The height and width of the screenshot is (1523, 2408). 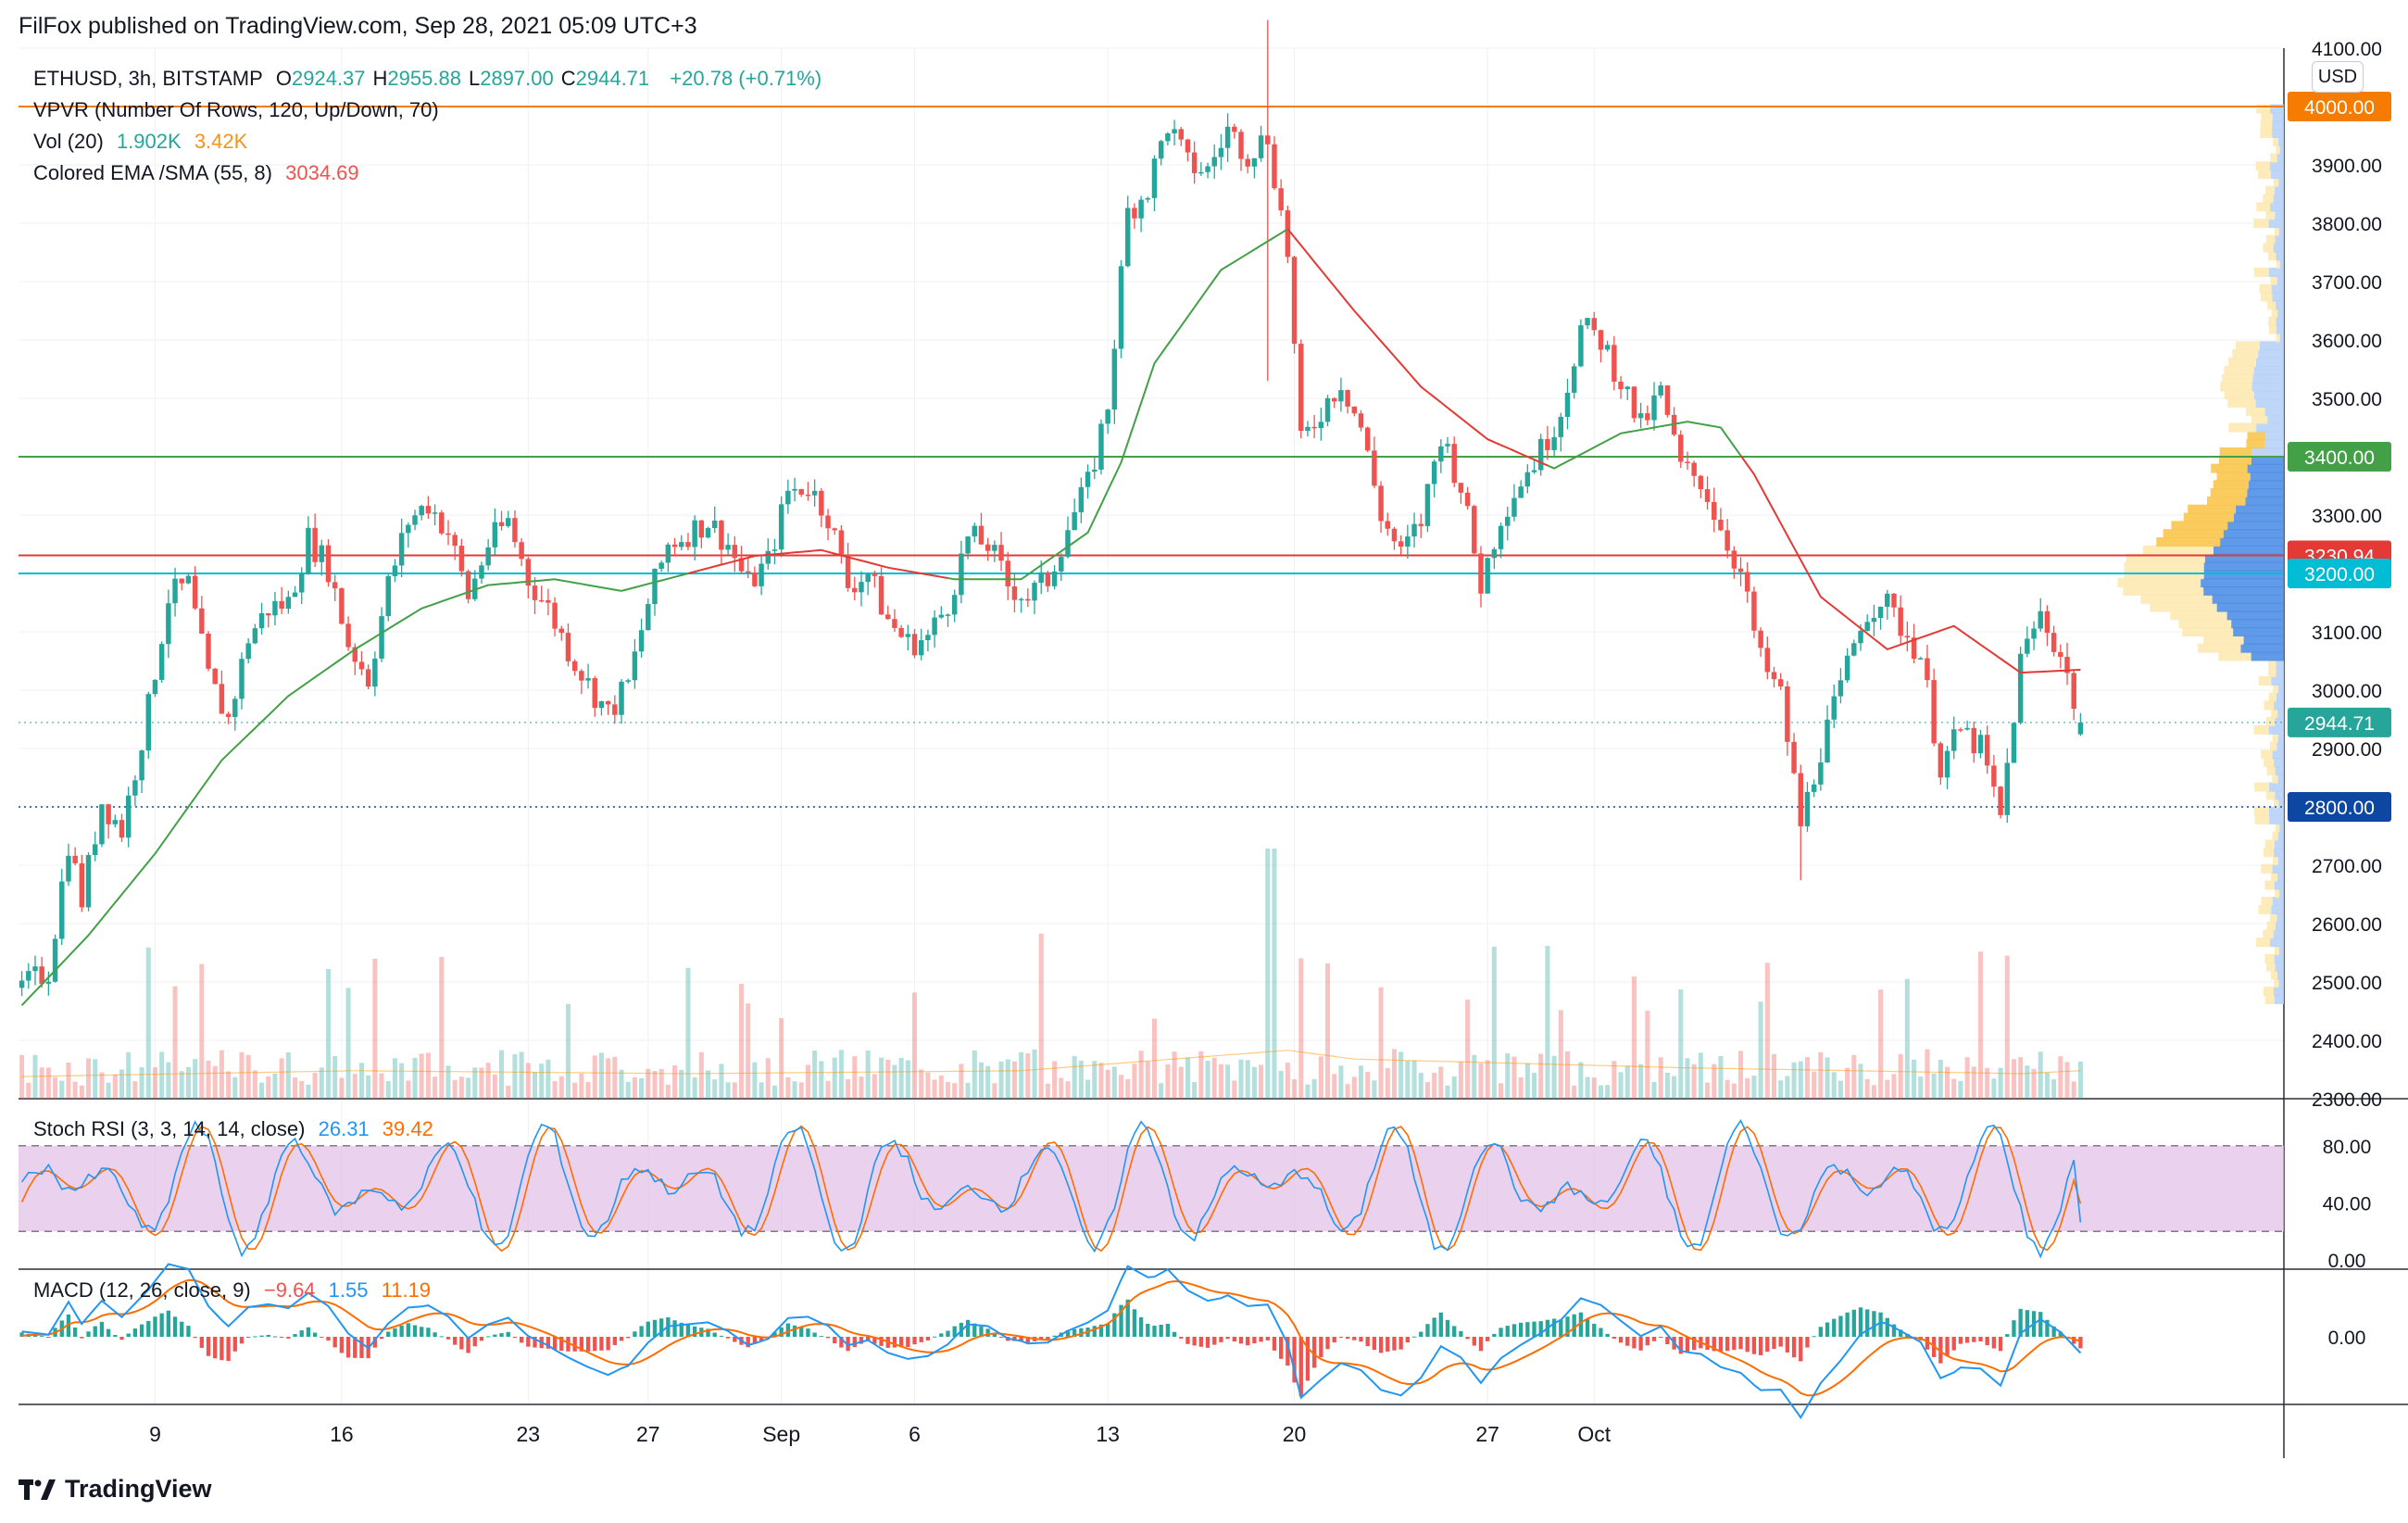 What do you see at coordinates (240, 110) in the screenshot?
I see `vpvr-legend: VPVR (Number Of Rows, 120, Up/Down, 70)` at bounding box center [240, 110].